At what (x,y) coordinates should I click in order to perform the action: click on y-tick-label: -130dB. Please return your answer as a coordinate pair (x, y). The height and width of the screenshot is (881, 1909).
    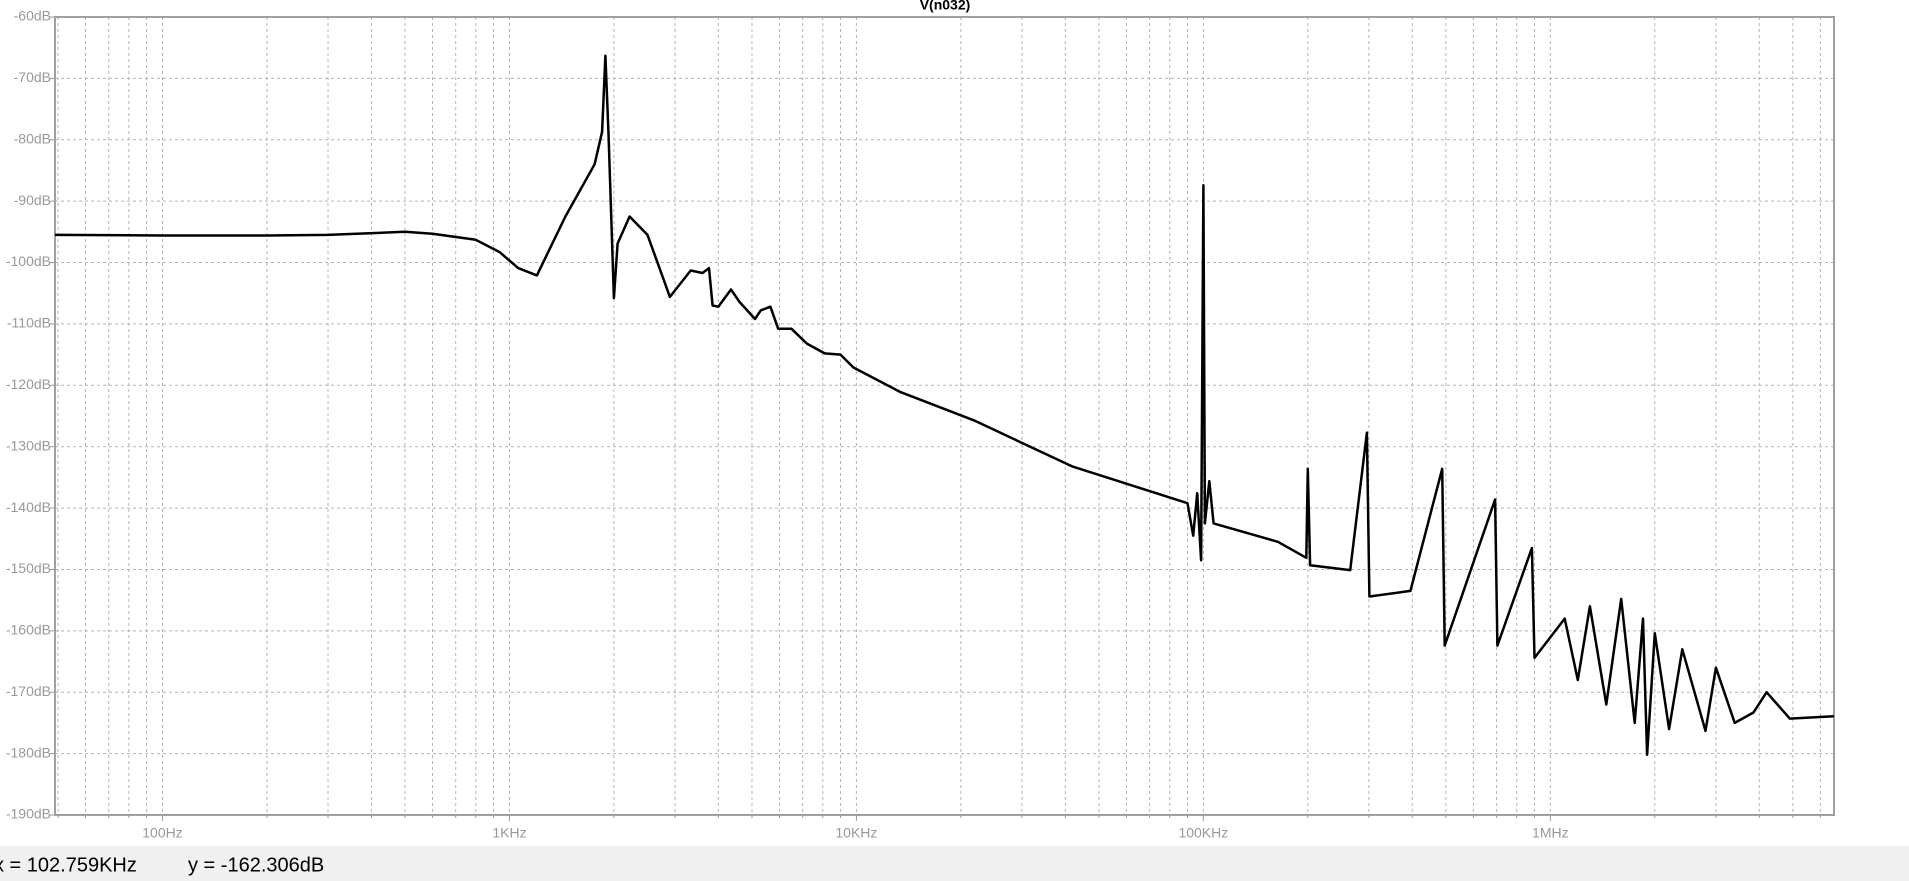
    Looking at the image, I should click on (28, 445).